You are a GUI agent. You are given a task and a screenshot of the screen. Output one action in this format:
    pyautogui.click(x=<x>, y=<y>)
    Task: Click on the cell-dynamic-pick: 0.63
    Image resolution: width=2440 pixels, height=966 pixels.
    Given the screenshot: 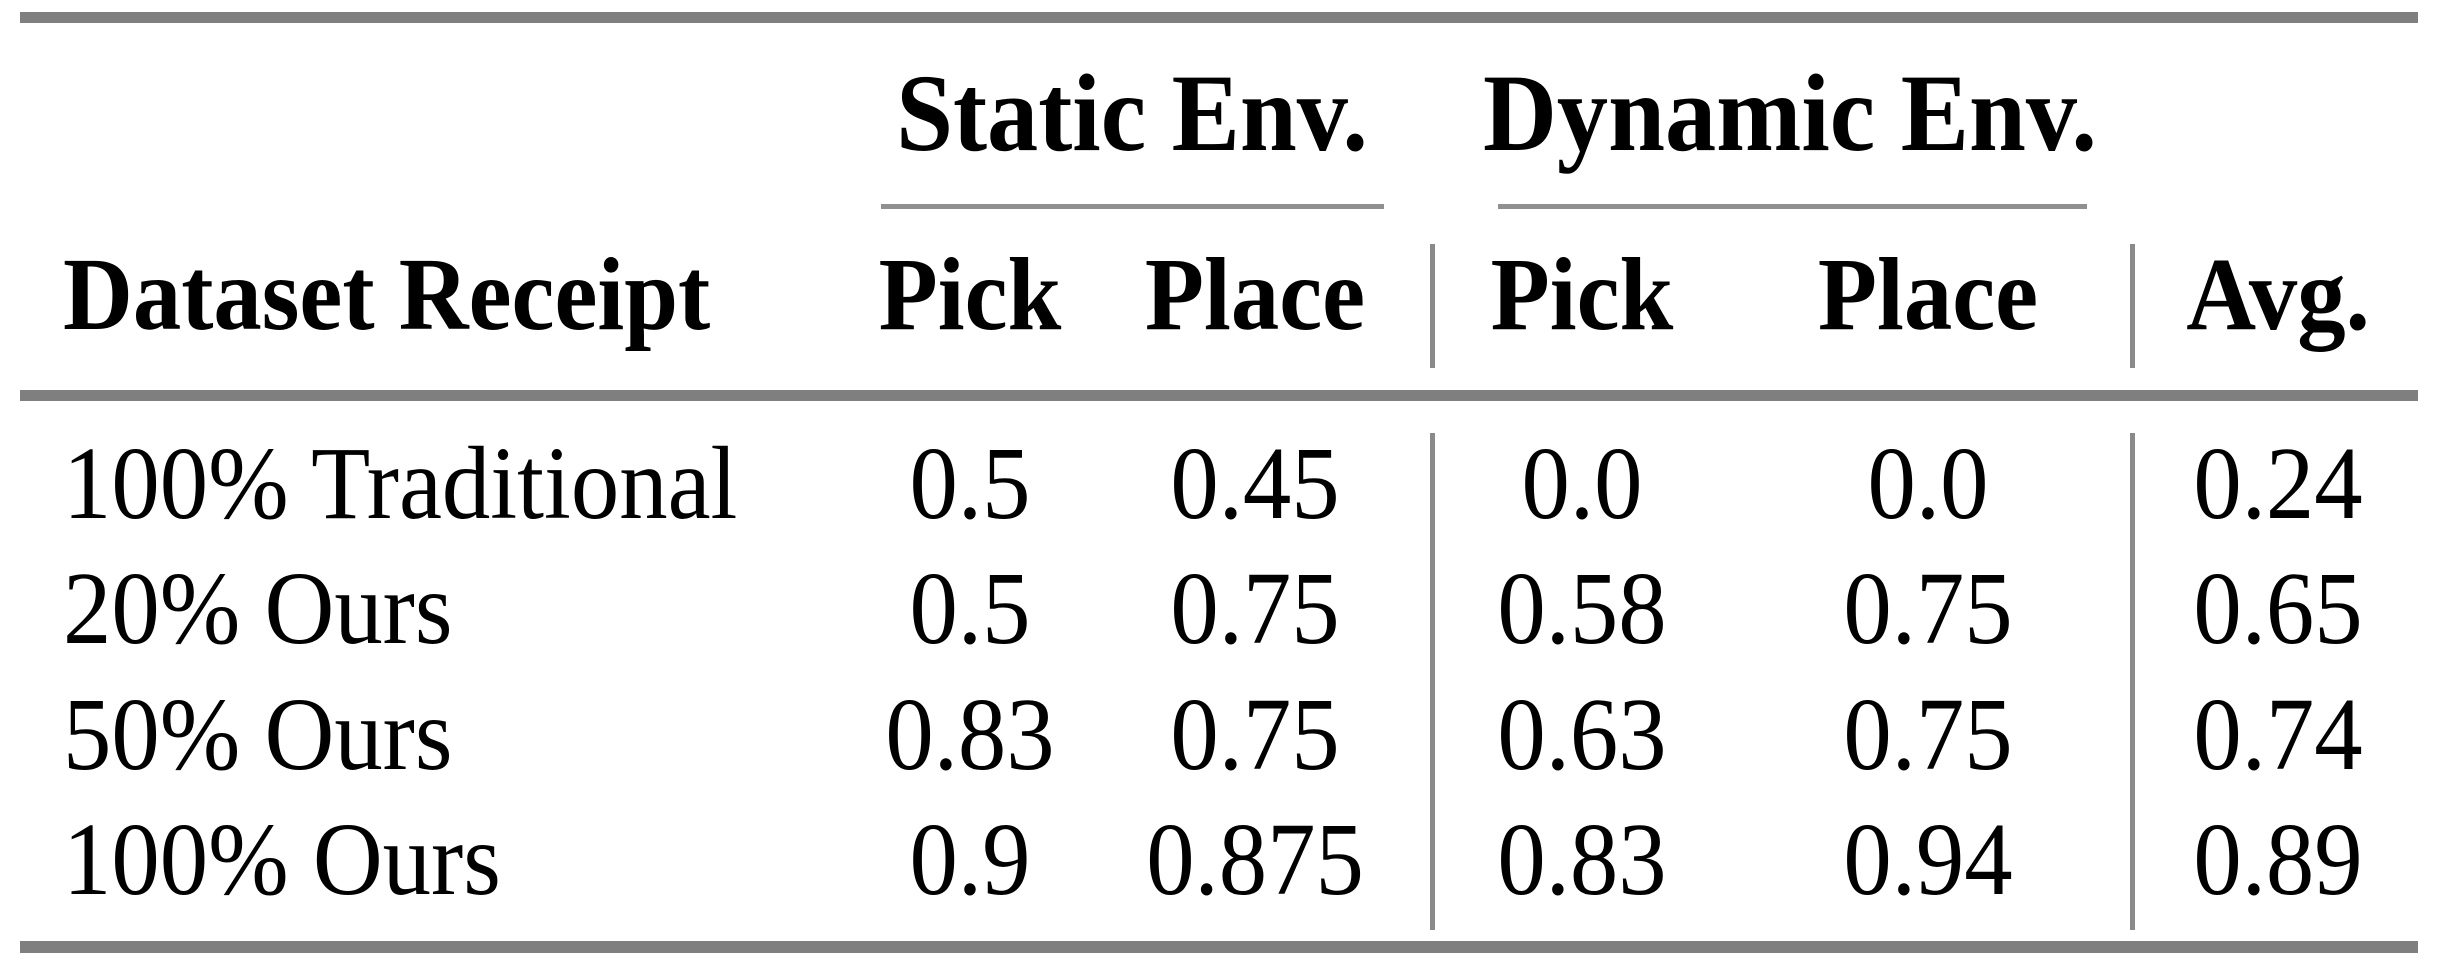 What is the action you would take?
    pyautogui.click(x=1582, y=734)
    